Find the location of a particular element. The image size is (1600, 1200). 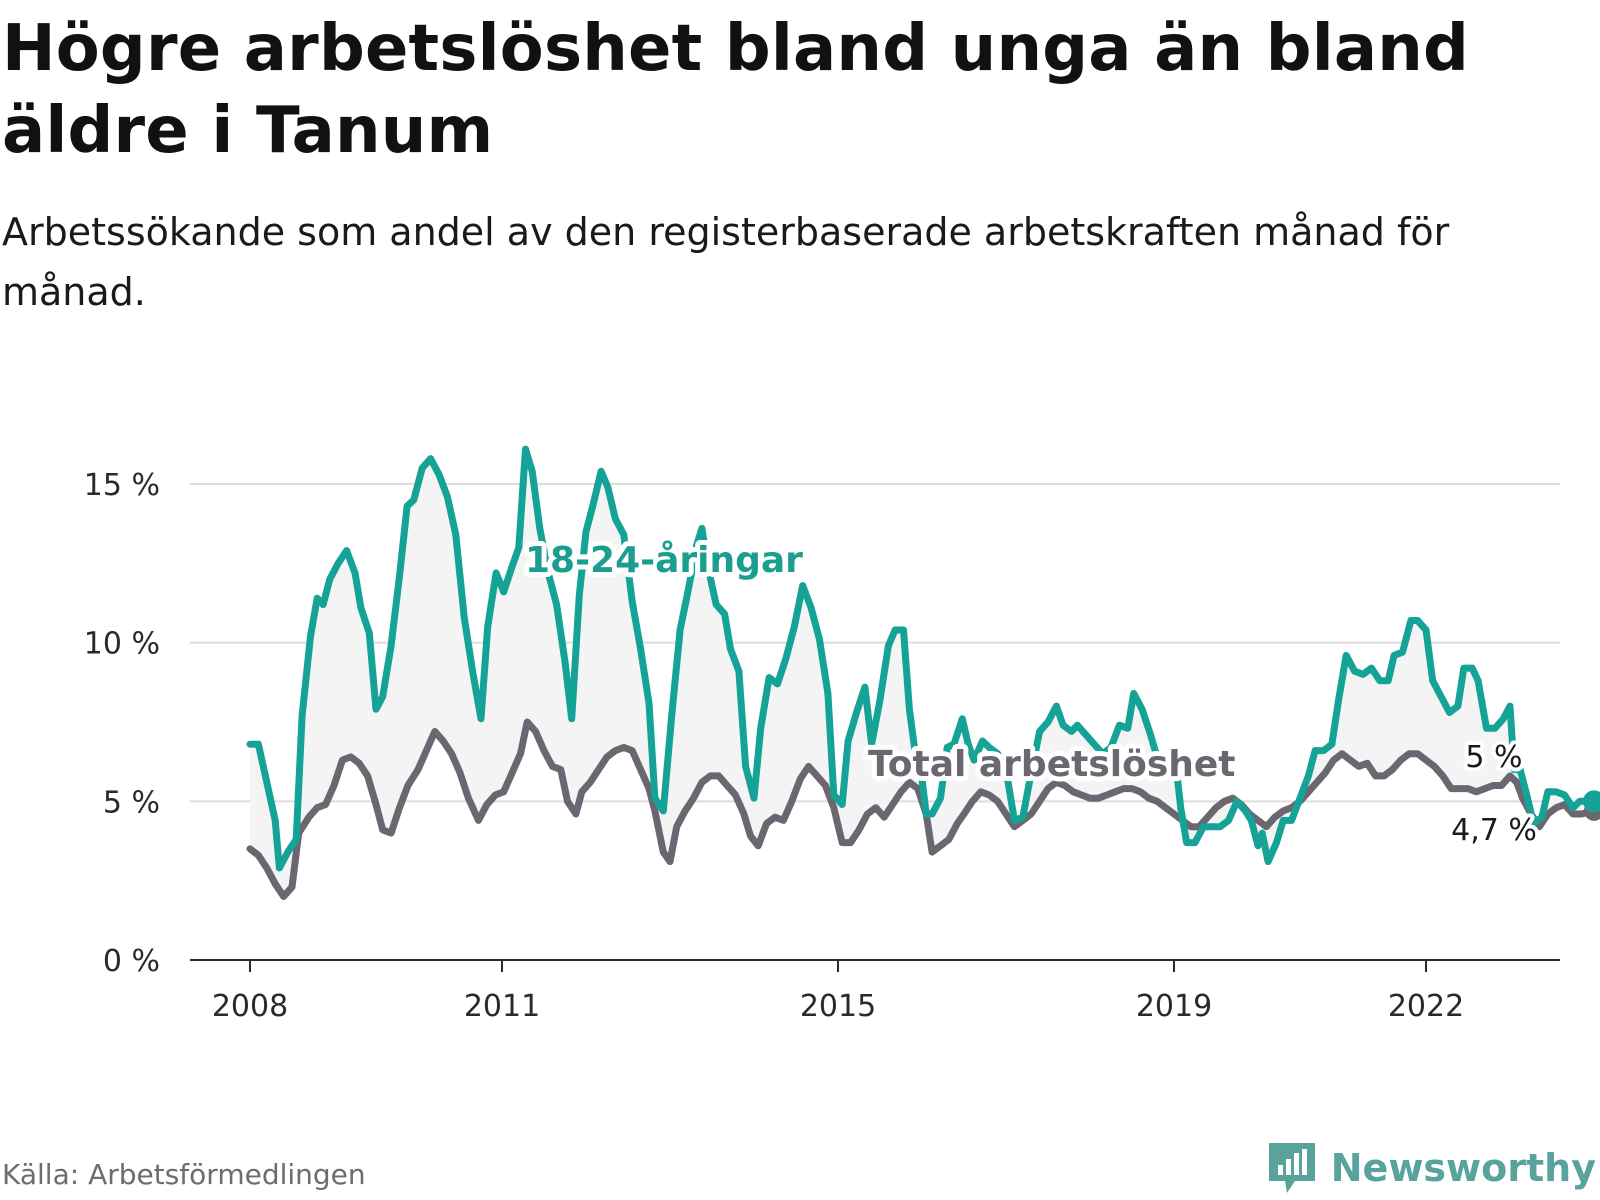

y-tick-label: 0 % is located at coordinates (131, 961).